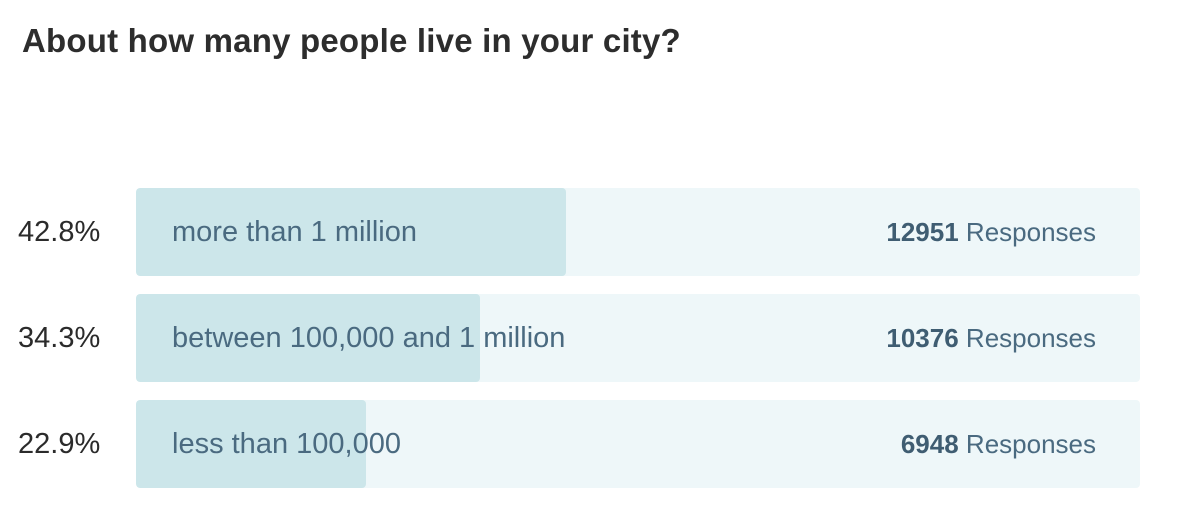  I want to click on response-count: 10376 Responses, so click(991, 338).